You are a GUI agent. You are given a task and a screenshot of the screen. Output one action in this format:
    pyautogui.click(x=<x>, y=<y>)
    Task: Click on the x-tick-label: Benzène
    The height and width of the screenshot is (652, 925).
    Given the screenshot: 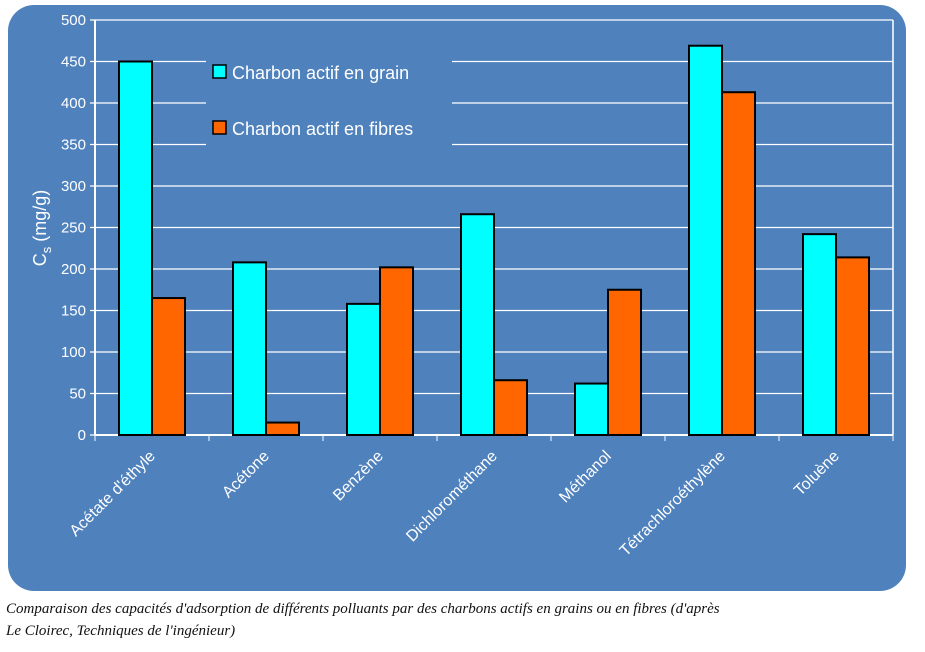 What is the action you would take?
    pyautogui.click(x=358, y=476)
    